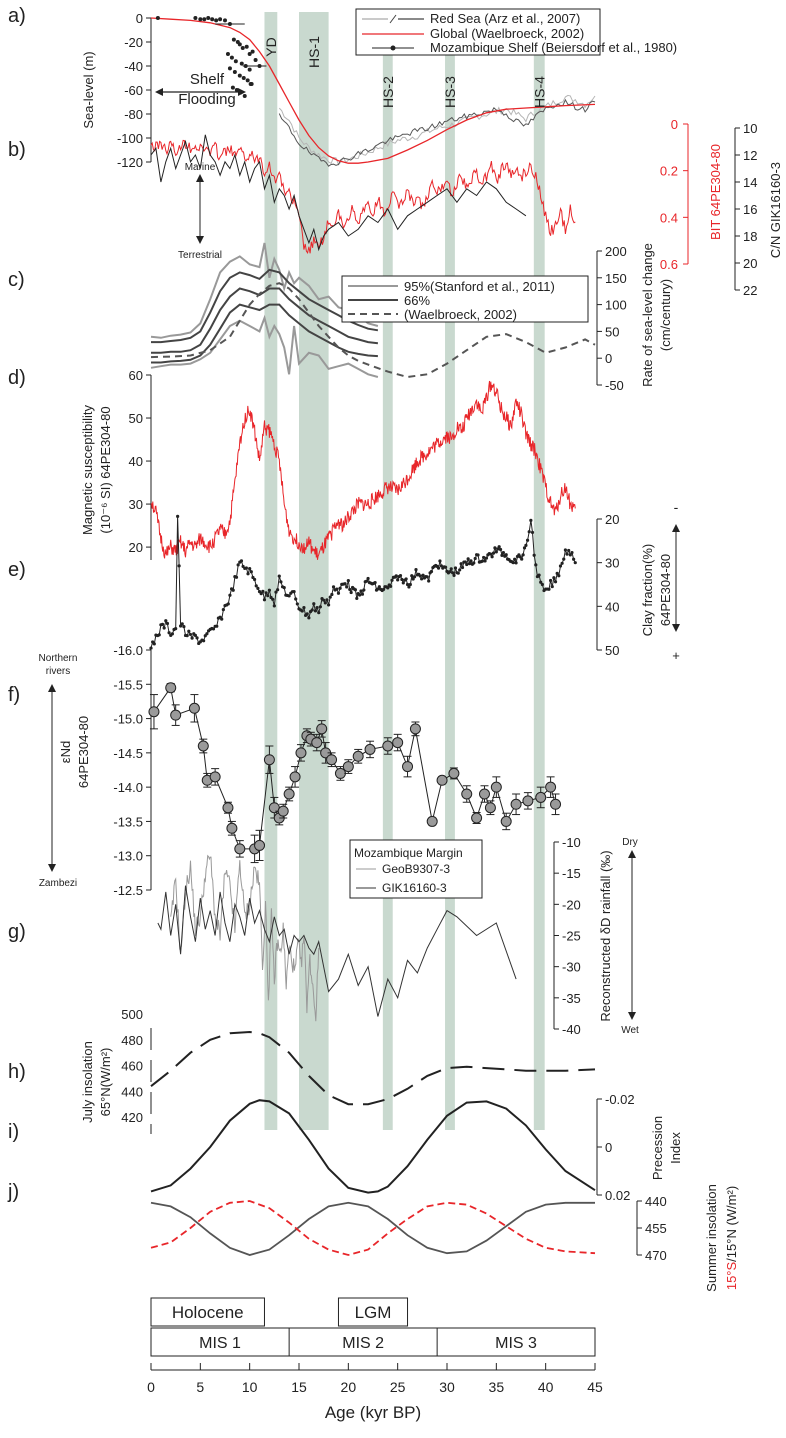  What do you see at coordinates (83, 752) in the screenshot?
I see `f-ylabel2: 64PE304-80` at bounding box center [83, 752].